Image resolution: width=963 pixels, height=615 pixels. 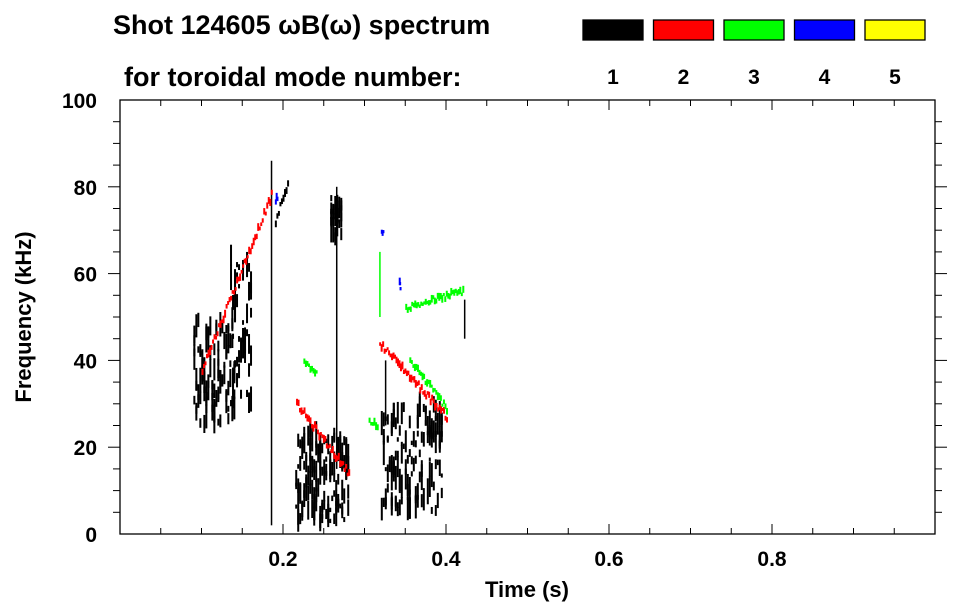 What do you see at coordinates (85, 188) in the screenshot?
I see `y-tick-label: 80` at bounding box center [85, 188].